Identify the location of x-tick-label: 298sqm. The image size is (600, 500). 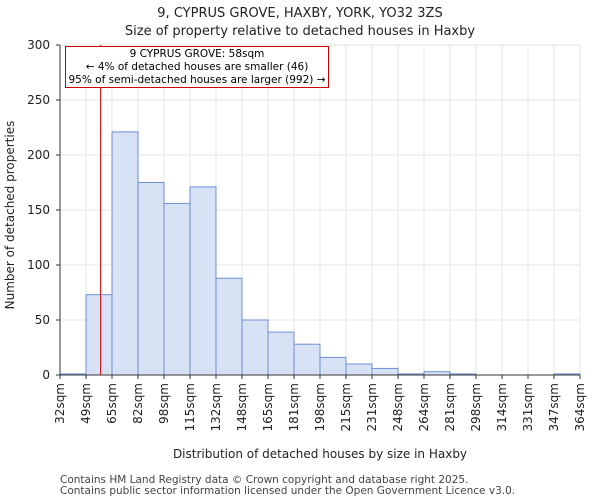
(476, 407).